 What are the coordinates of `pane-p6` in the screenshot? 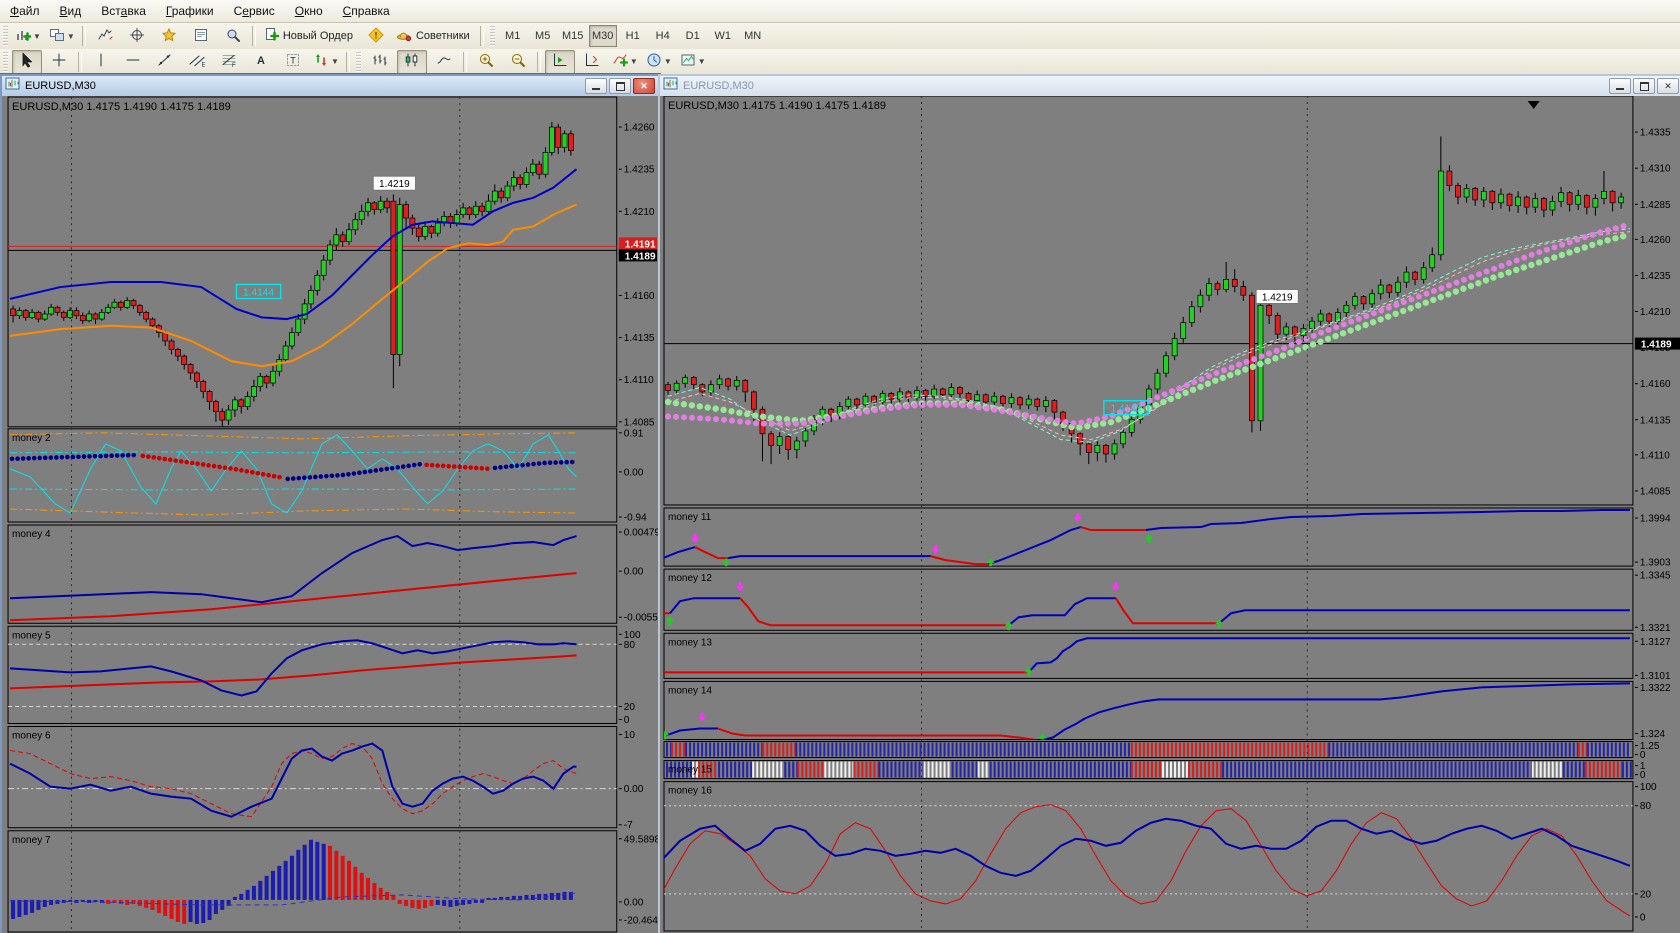 It's located at (1148, 860).